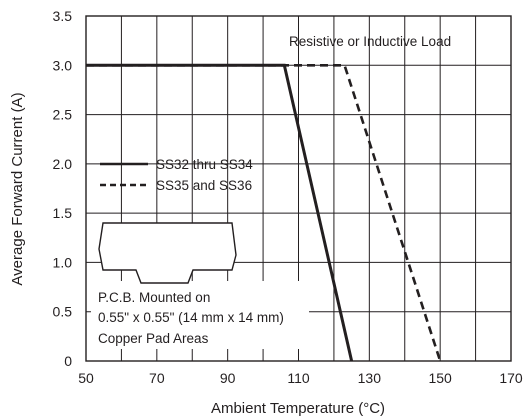 The image size is (527, 419). I want to click on x-tick-label: 170, so click(511, 378).